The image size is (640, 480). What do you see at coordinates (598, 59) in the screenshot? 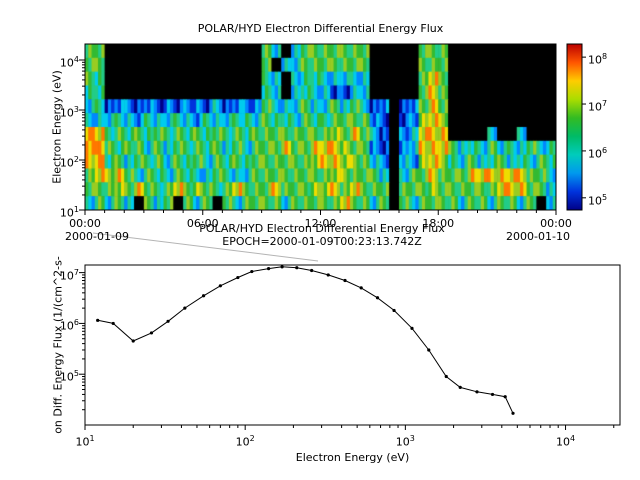
I see `colorbar-tick-label: 108` at bounding box center [598, 59].